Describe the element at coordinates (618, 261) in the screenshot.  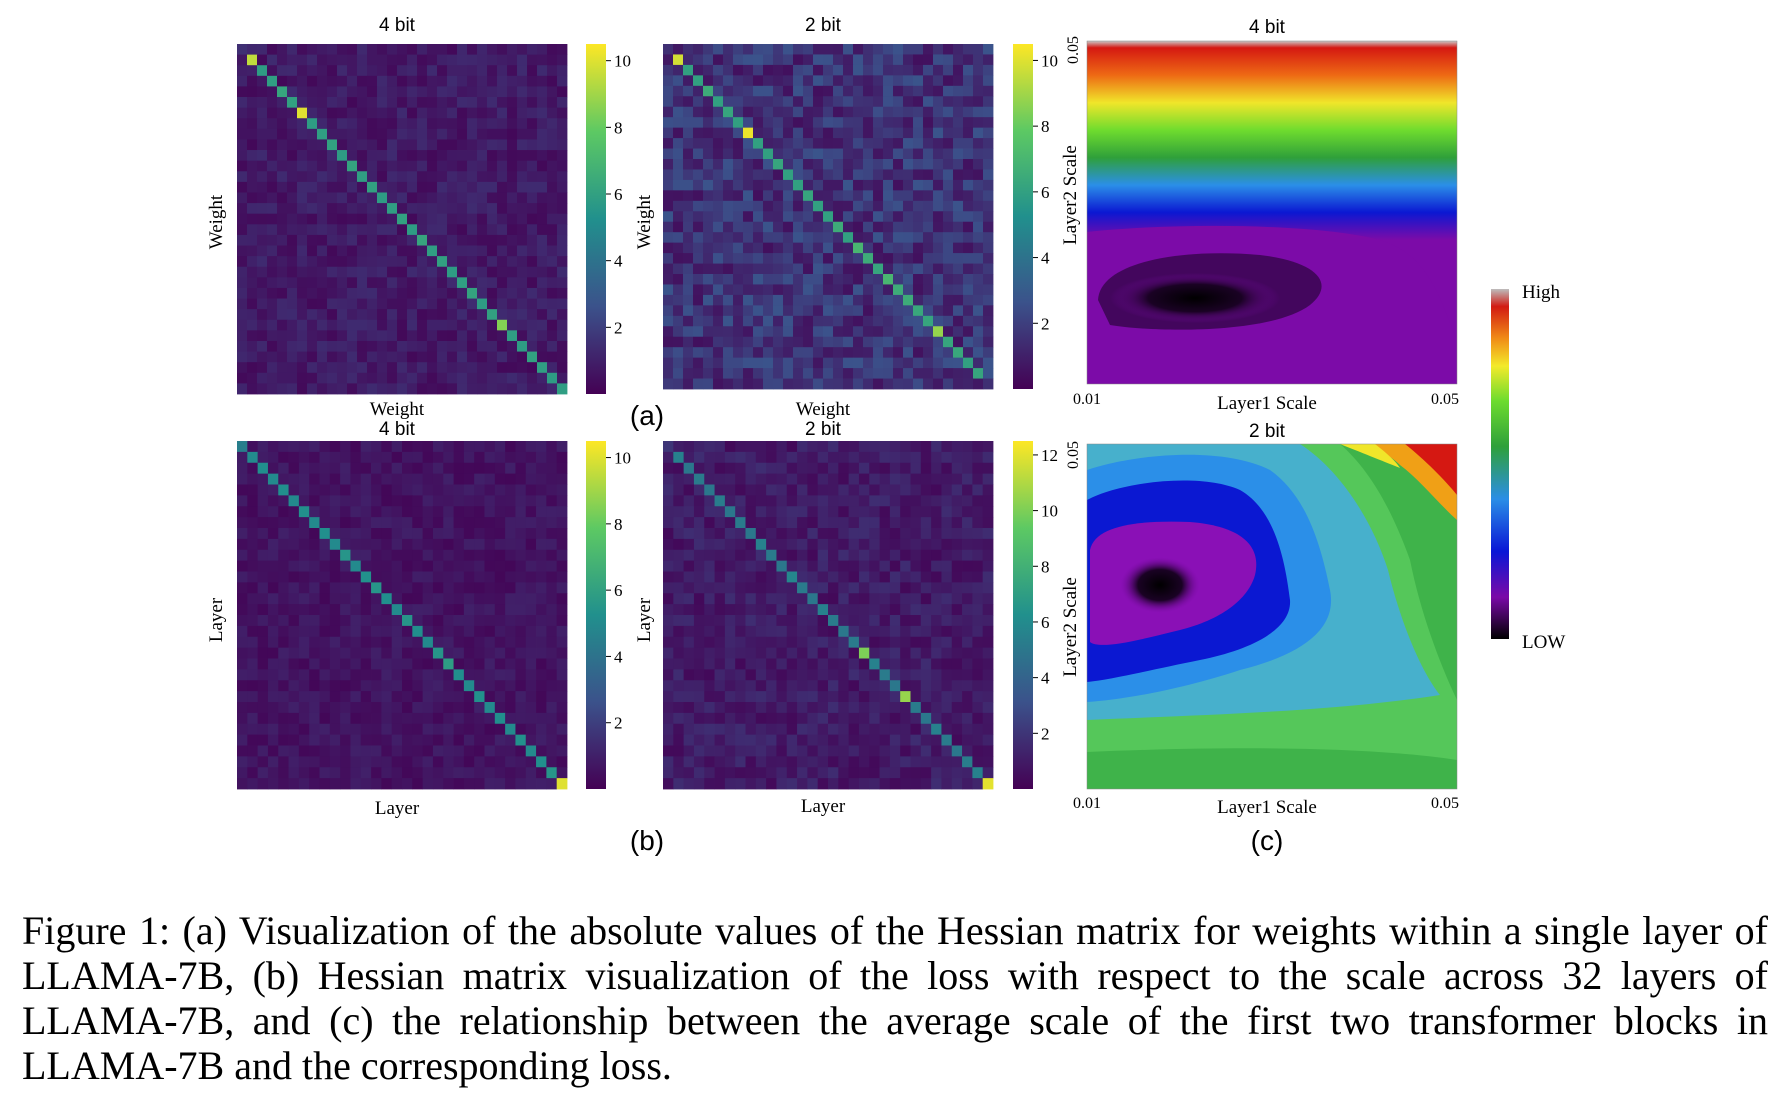
I see `colorbar-tick-label: 4` at that location.